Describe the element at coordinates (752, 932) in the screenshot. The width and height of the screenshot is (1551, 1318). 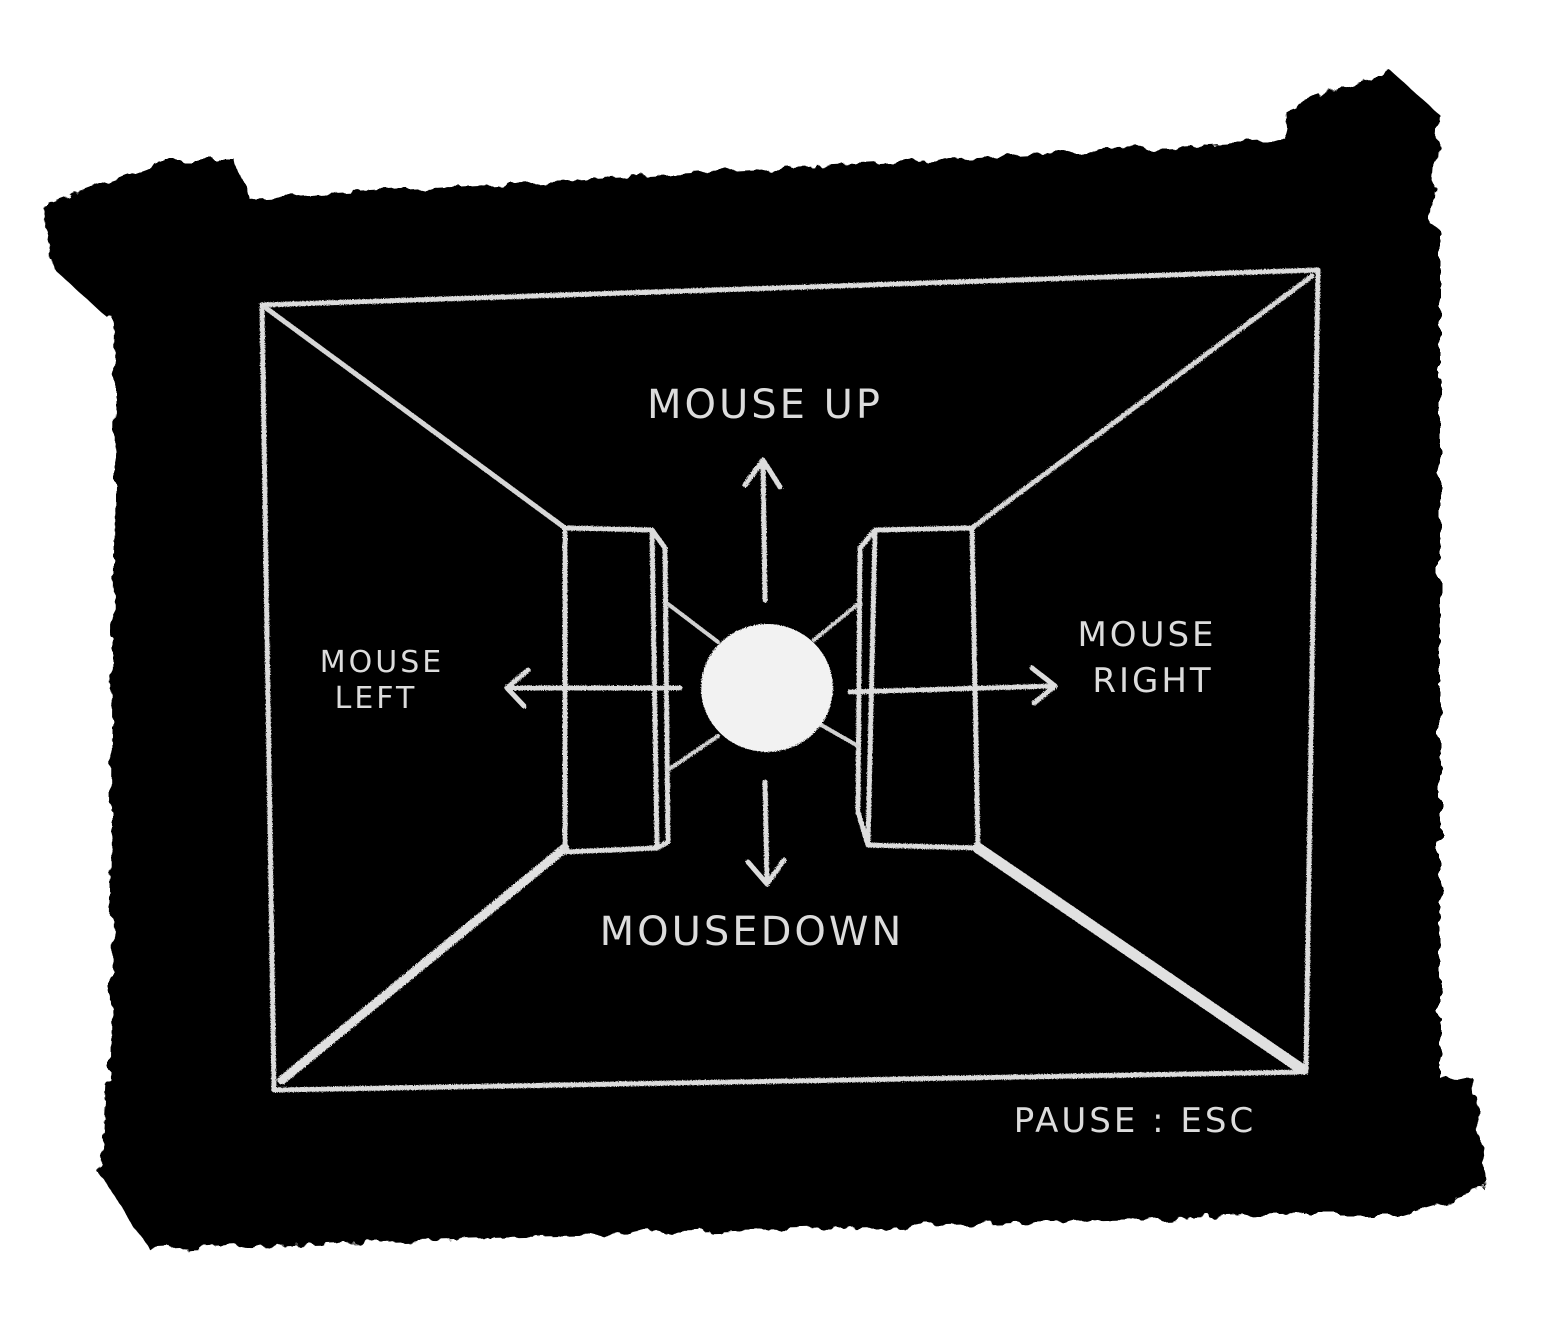
I see `mouse-down-label: MOUSEDOWN` at that location.